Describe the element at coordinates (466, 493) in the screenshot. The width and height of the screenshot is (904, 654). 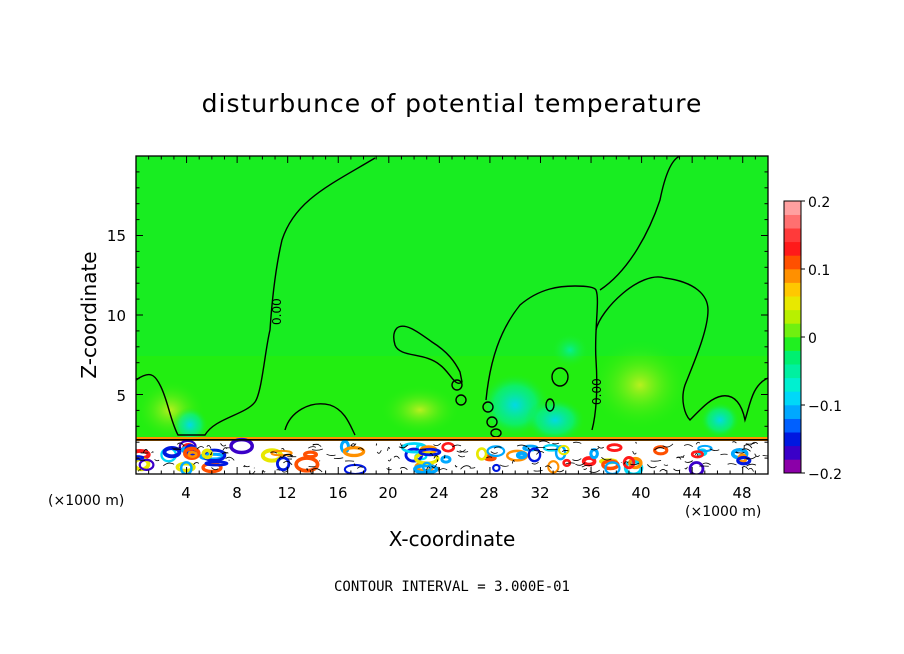
I see `x-tick-labels: 4 8 12 16 20 24 28 32 36 40 44 48` at that location.